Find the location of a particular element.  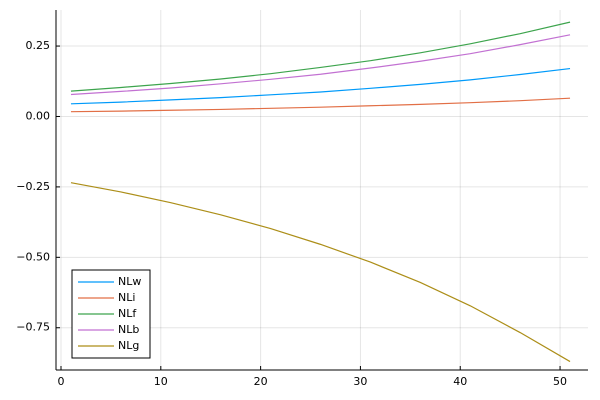

x-tick-label: 40 is located at coordinates (460, 381).